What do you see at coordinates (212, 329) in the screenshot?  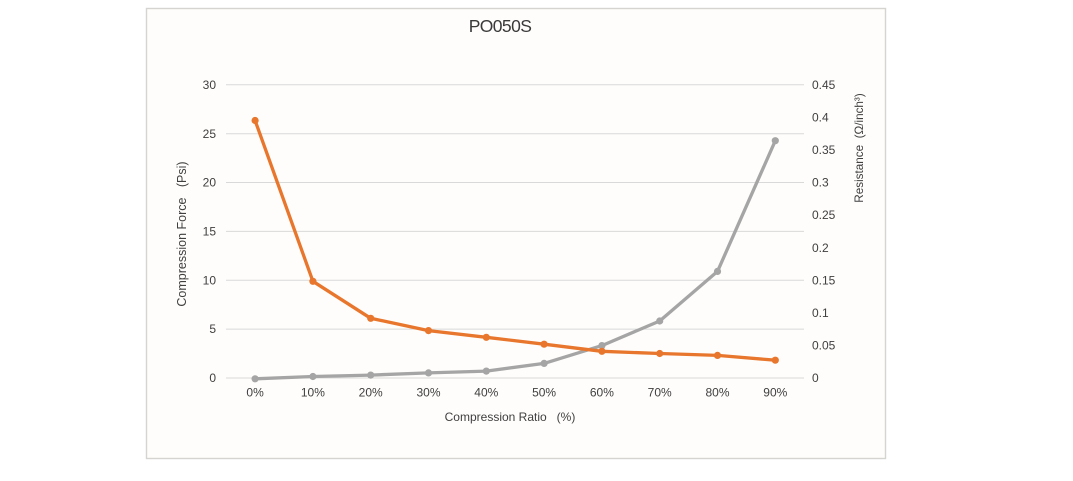 I see `svg-text: 5` at bounding box center [212, 329].